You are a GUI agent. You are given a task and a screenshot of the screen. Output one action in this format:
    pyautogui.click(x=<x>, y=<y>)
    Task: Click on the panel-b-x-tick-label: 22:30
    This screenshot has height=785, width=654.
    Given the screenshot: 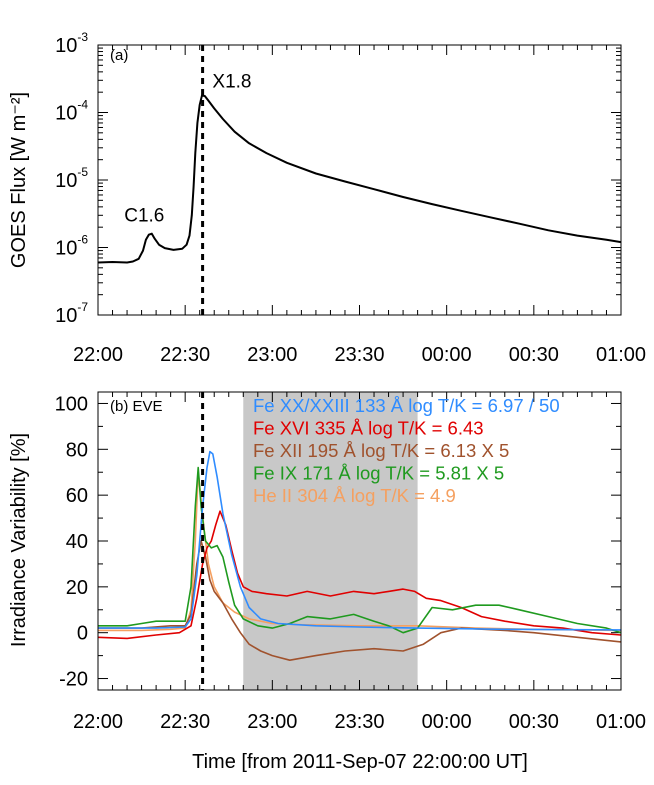 What is the action you would take?
    pyautogui.click(x=185, y=722)
    